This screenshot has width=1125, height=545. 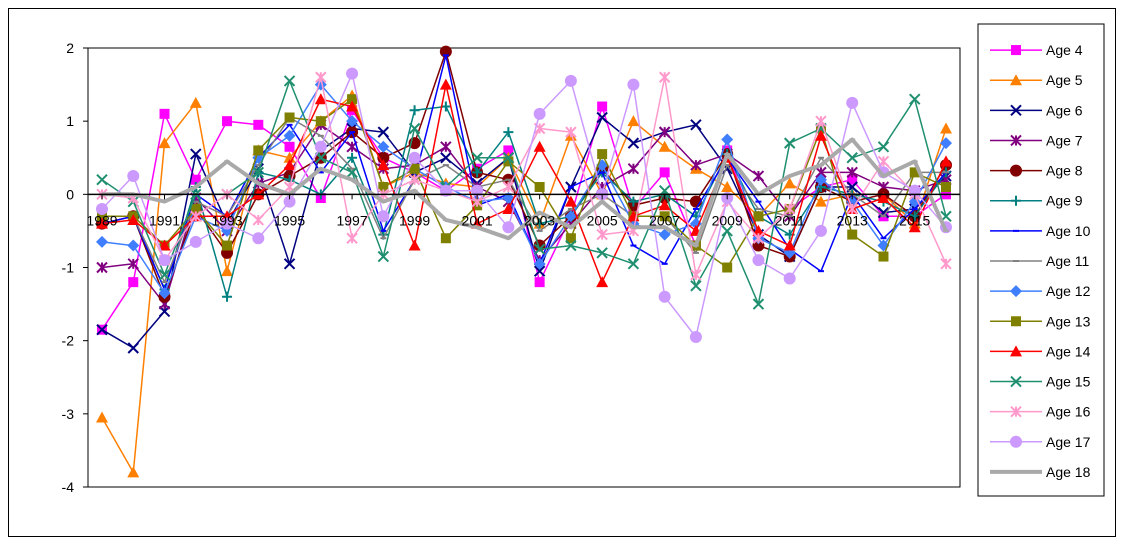 What do you see at coordinates (1068, 412) in the screenshot?
I see `legend-label: Age 16` at bounding box center [1068, 412].